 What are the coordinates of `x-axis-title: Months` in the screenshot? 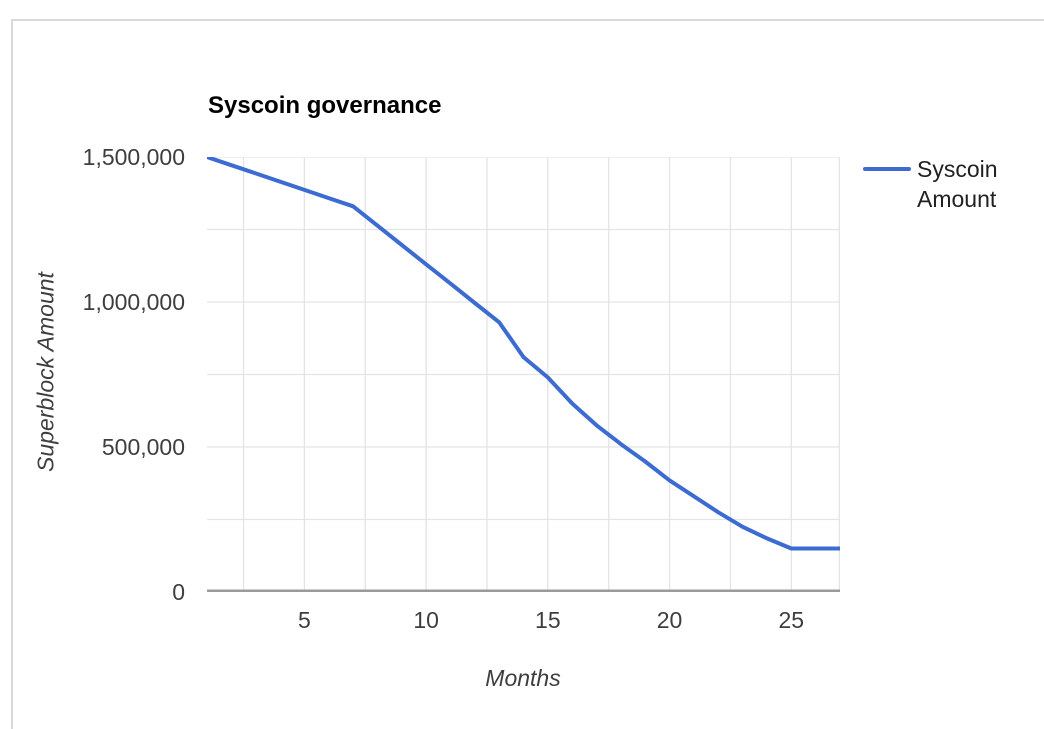 It's located at (523, 678).